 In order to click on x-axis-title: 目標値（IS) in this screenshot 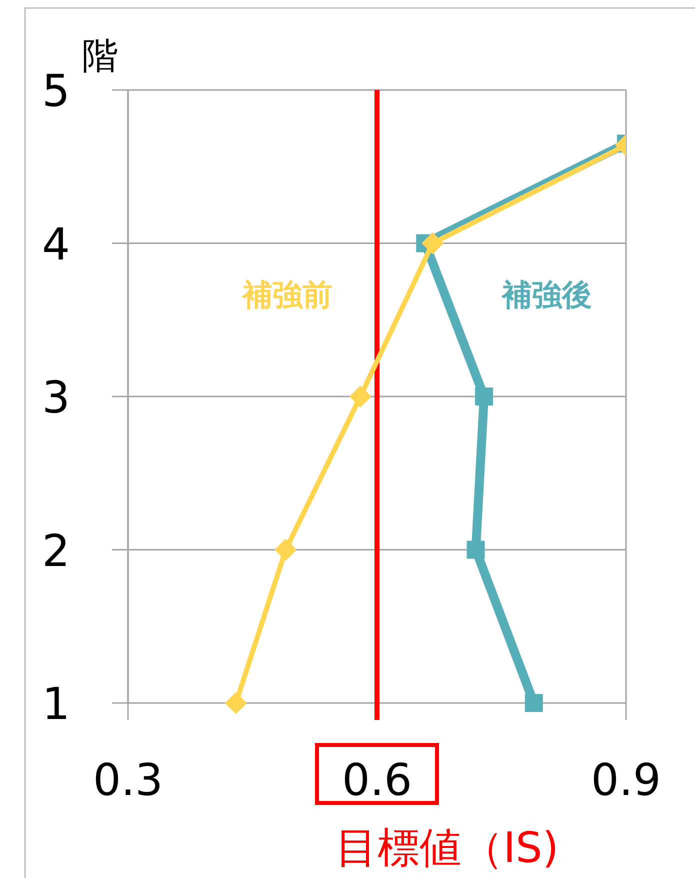, I will do `click(447, 847)`.